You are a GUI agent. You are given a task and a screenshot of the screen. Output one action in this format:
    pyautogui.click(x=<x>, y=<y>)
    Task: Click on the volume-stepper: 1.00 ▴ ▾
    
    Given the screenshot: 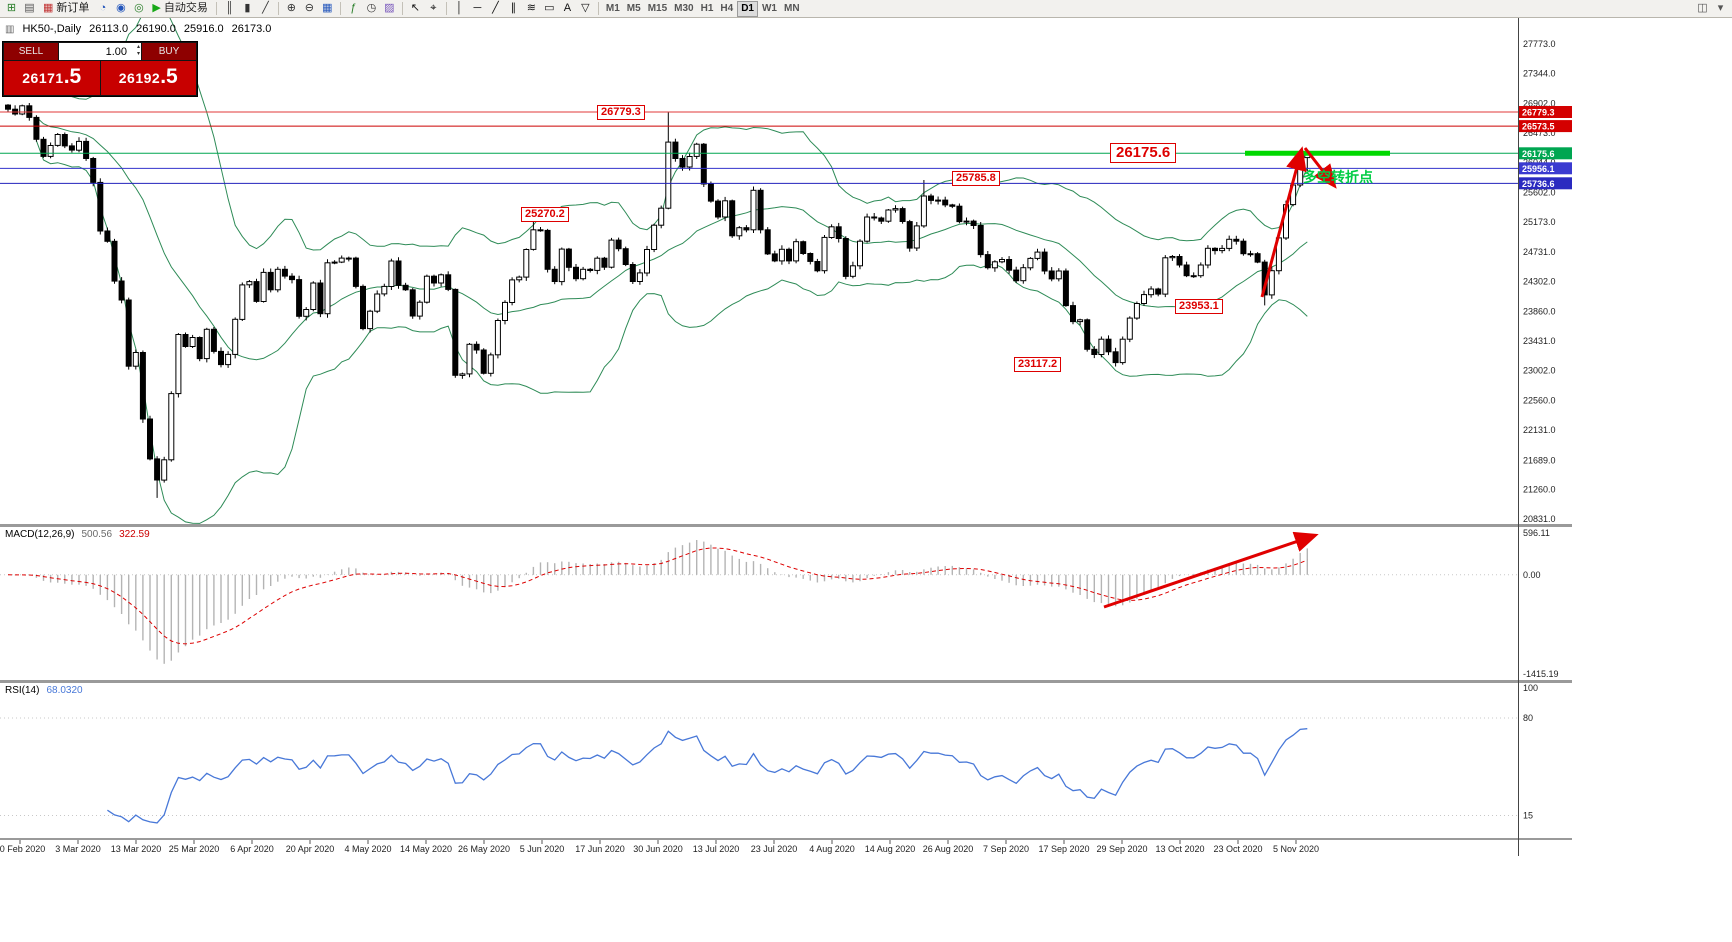 What is the action you would take?
    pyautogui.click(x=100, y=51)
    